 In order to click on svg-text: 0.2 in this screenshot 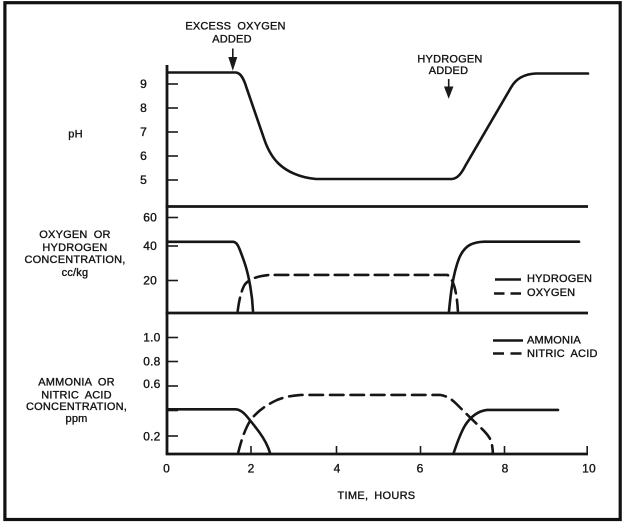, I will do `click(151, 437)`.